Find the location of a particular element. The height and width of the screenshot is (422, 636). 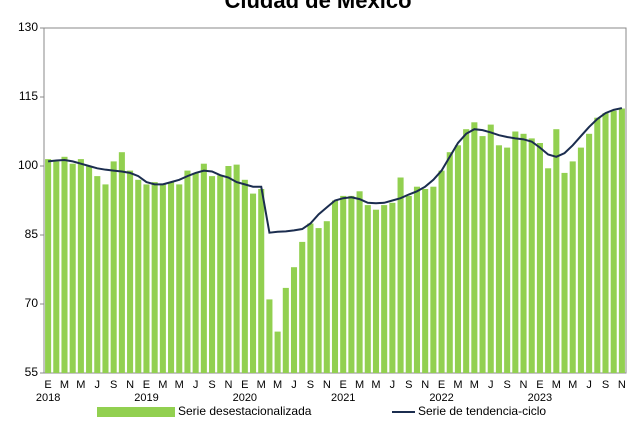

year-label: 2019 is located at coordinates (146, 398).